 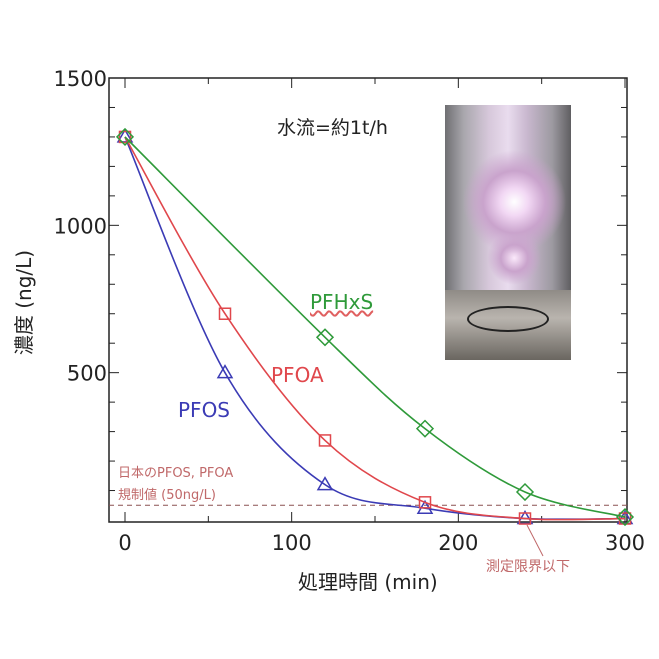 I want to click on y-tick-label: 1500, so click(x=80, y=79).